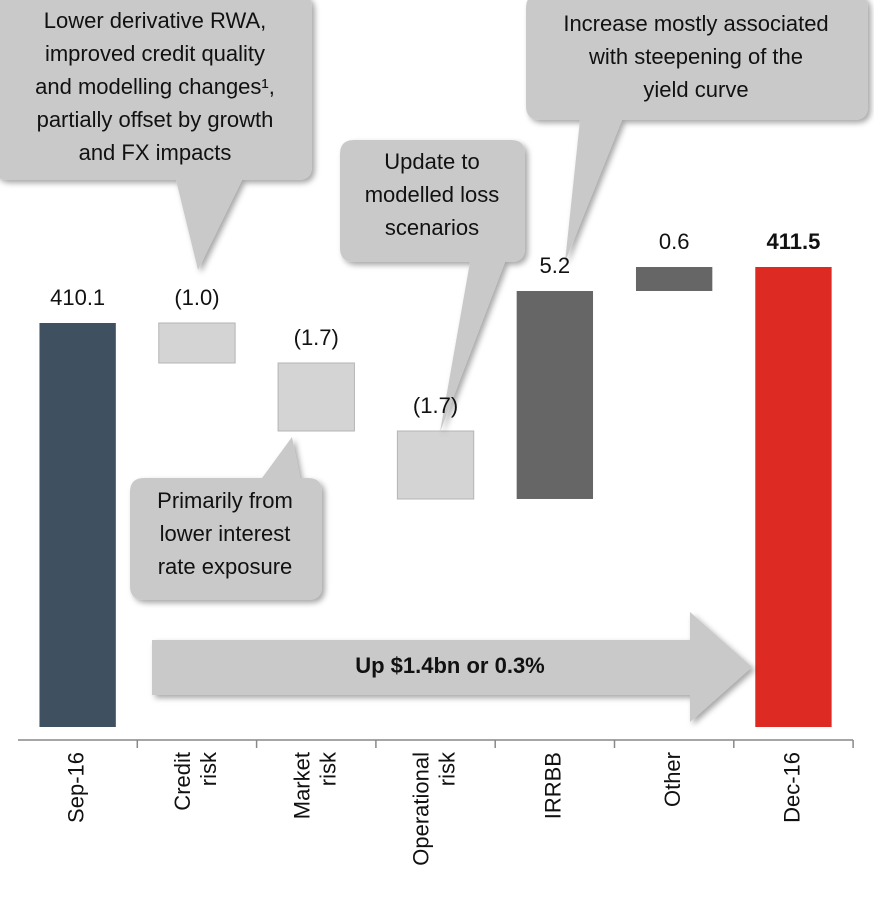  Describe the element at coordinates (555, 265) in the screenshot. I see `value-label: 5.2` at that location.